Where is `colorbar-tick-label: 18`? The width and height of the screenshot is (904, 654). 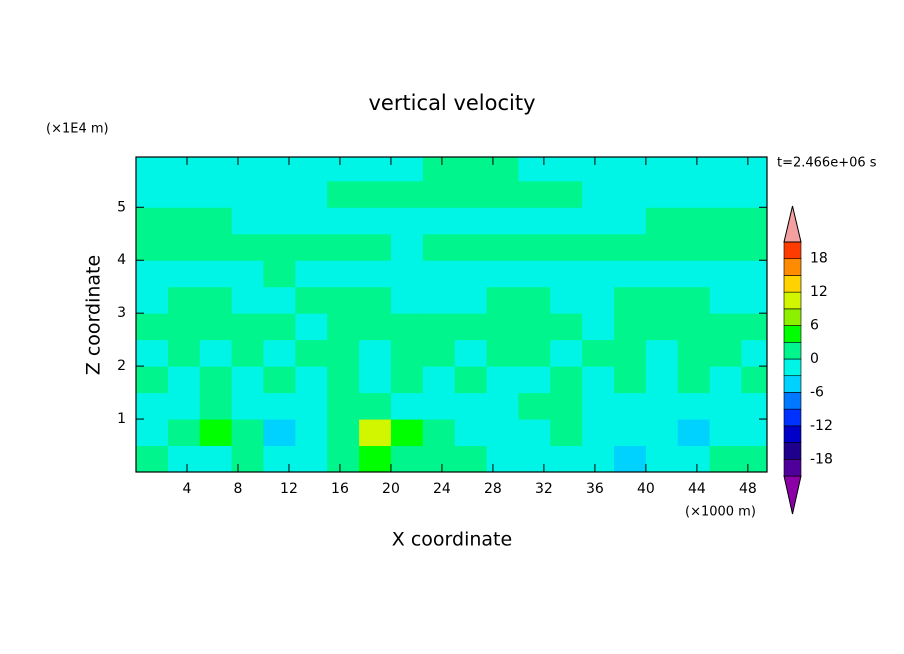 colorbar-tick-label: 18 is located at coordinates (819, 259).